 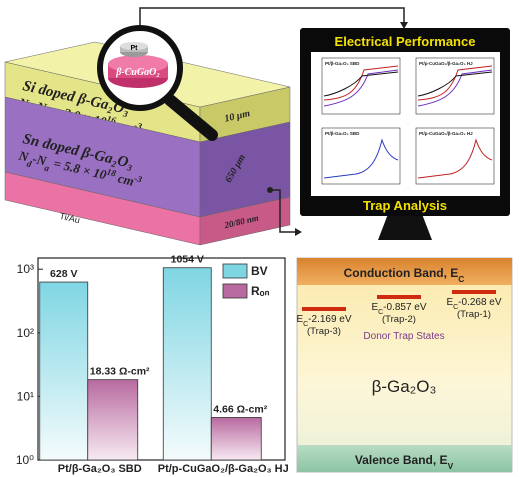 What do you see at coordinates (403, 336) in the screenshot?
I see `donor-label: Donor Trap States` at bounding box center [403, 336].